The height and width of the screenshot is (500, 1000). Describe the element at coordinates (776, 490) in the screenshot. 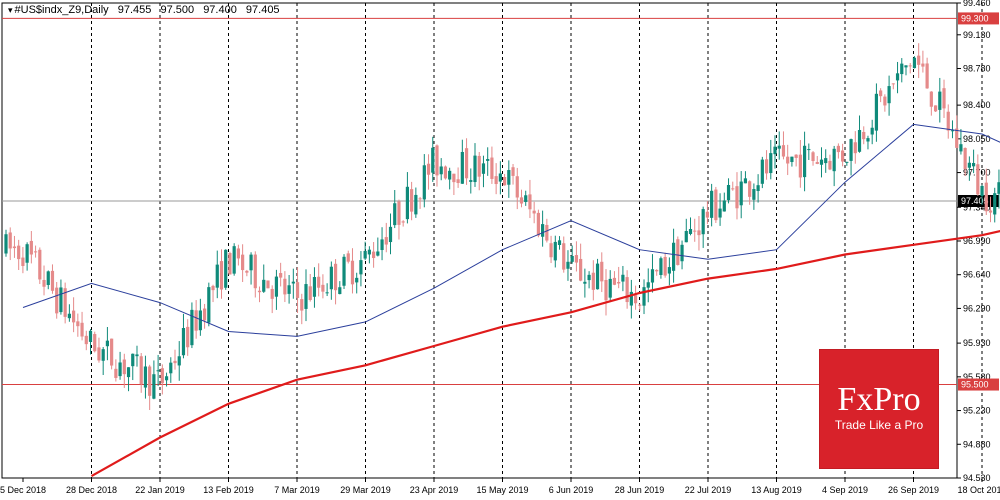

I see `x-tick-label: 13 Aug 2019` at that location.